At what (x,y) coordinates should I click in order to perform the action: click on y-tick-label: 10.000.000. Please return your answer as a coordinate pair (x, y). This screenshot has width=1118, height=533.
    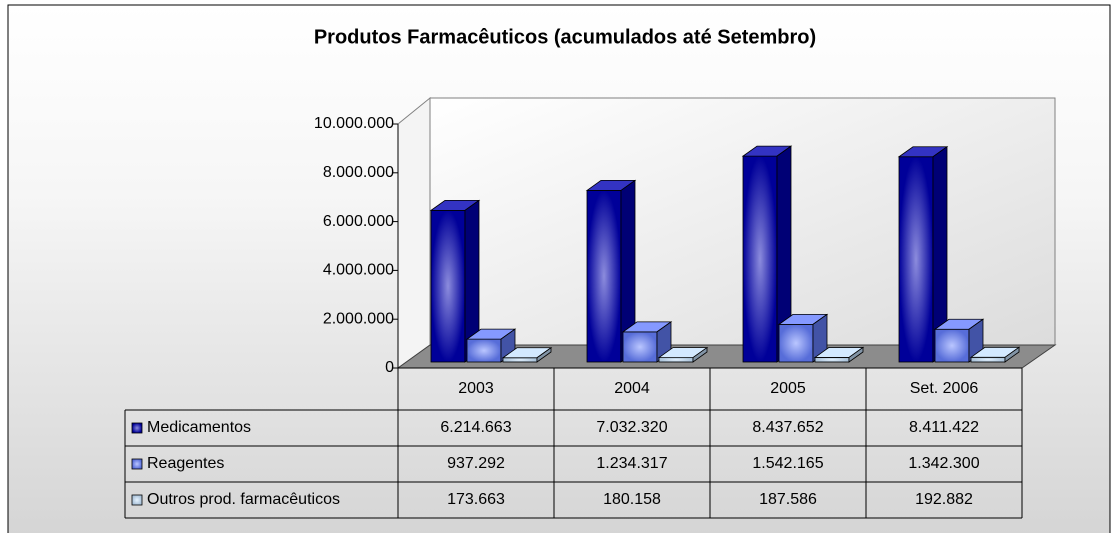
    Looking at the image, I should click on (354, 123).